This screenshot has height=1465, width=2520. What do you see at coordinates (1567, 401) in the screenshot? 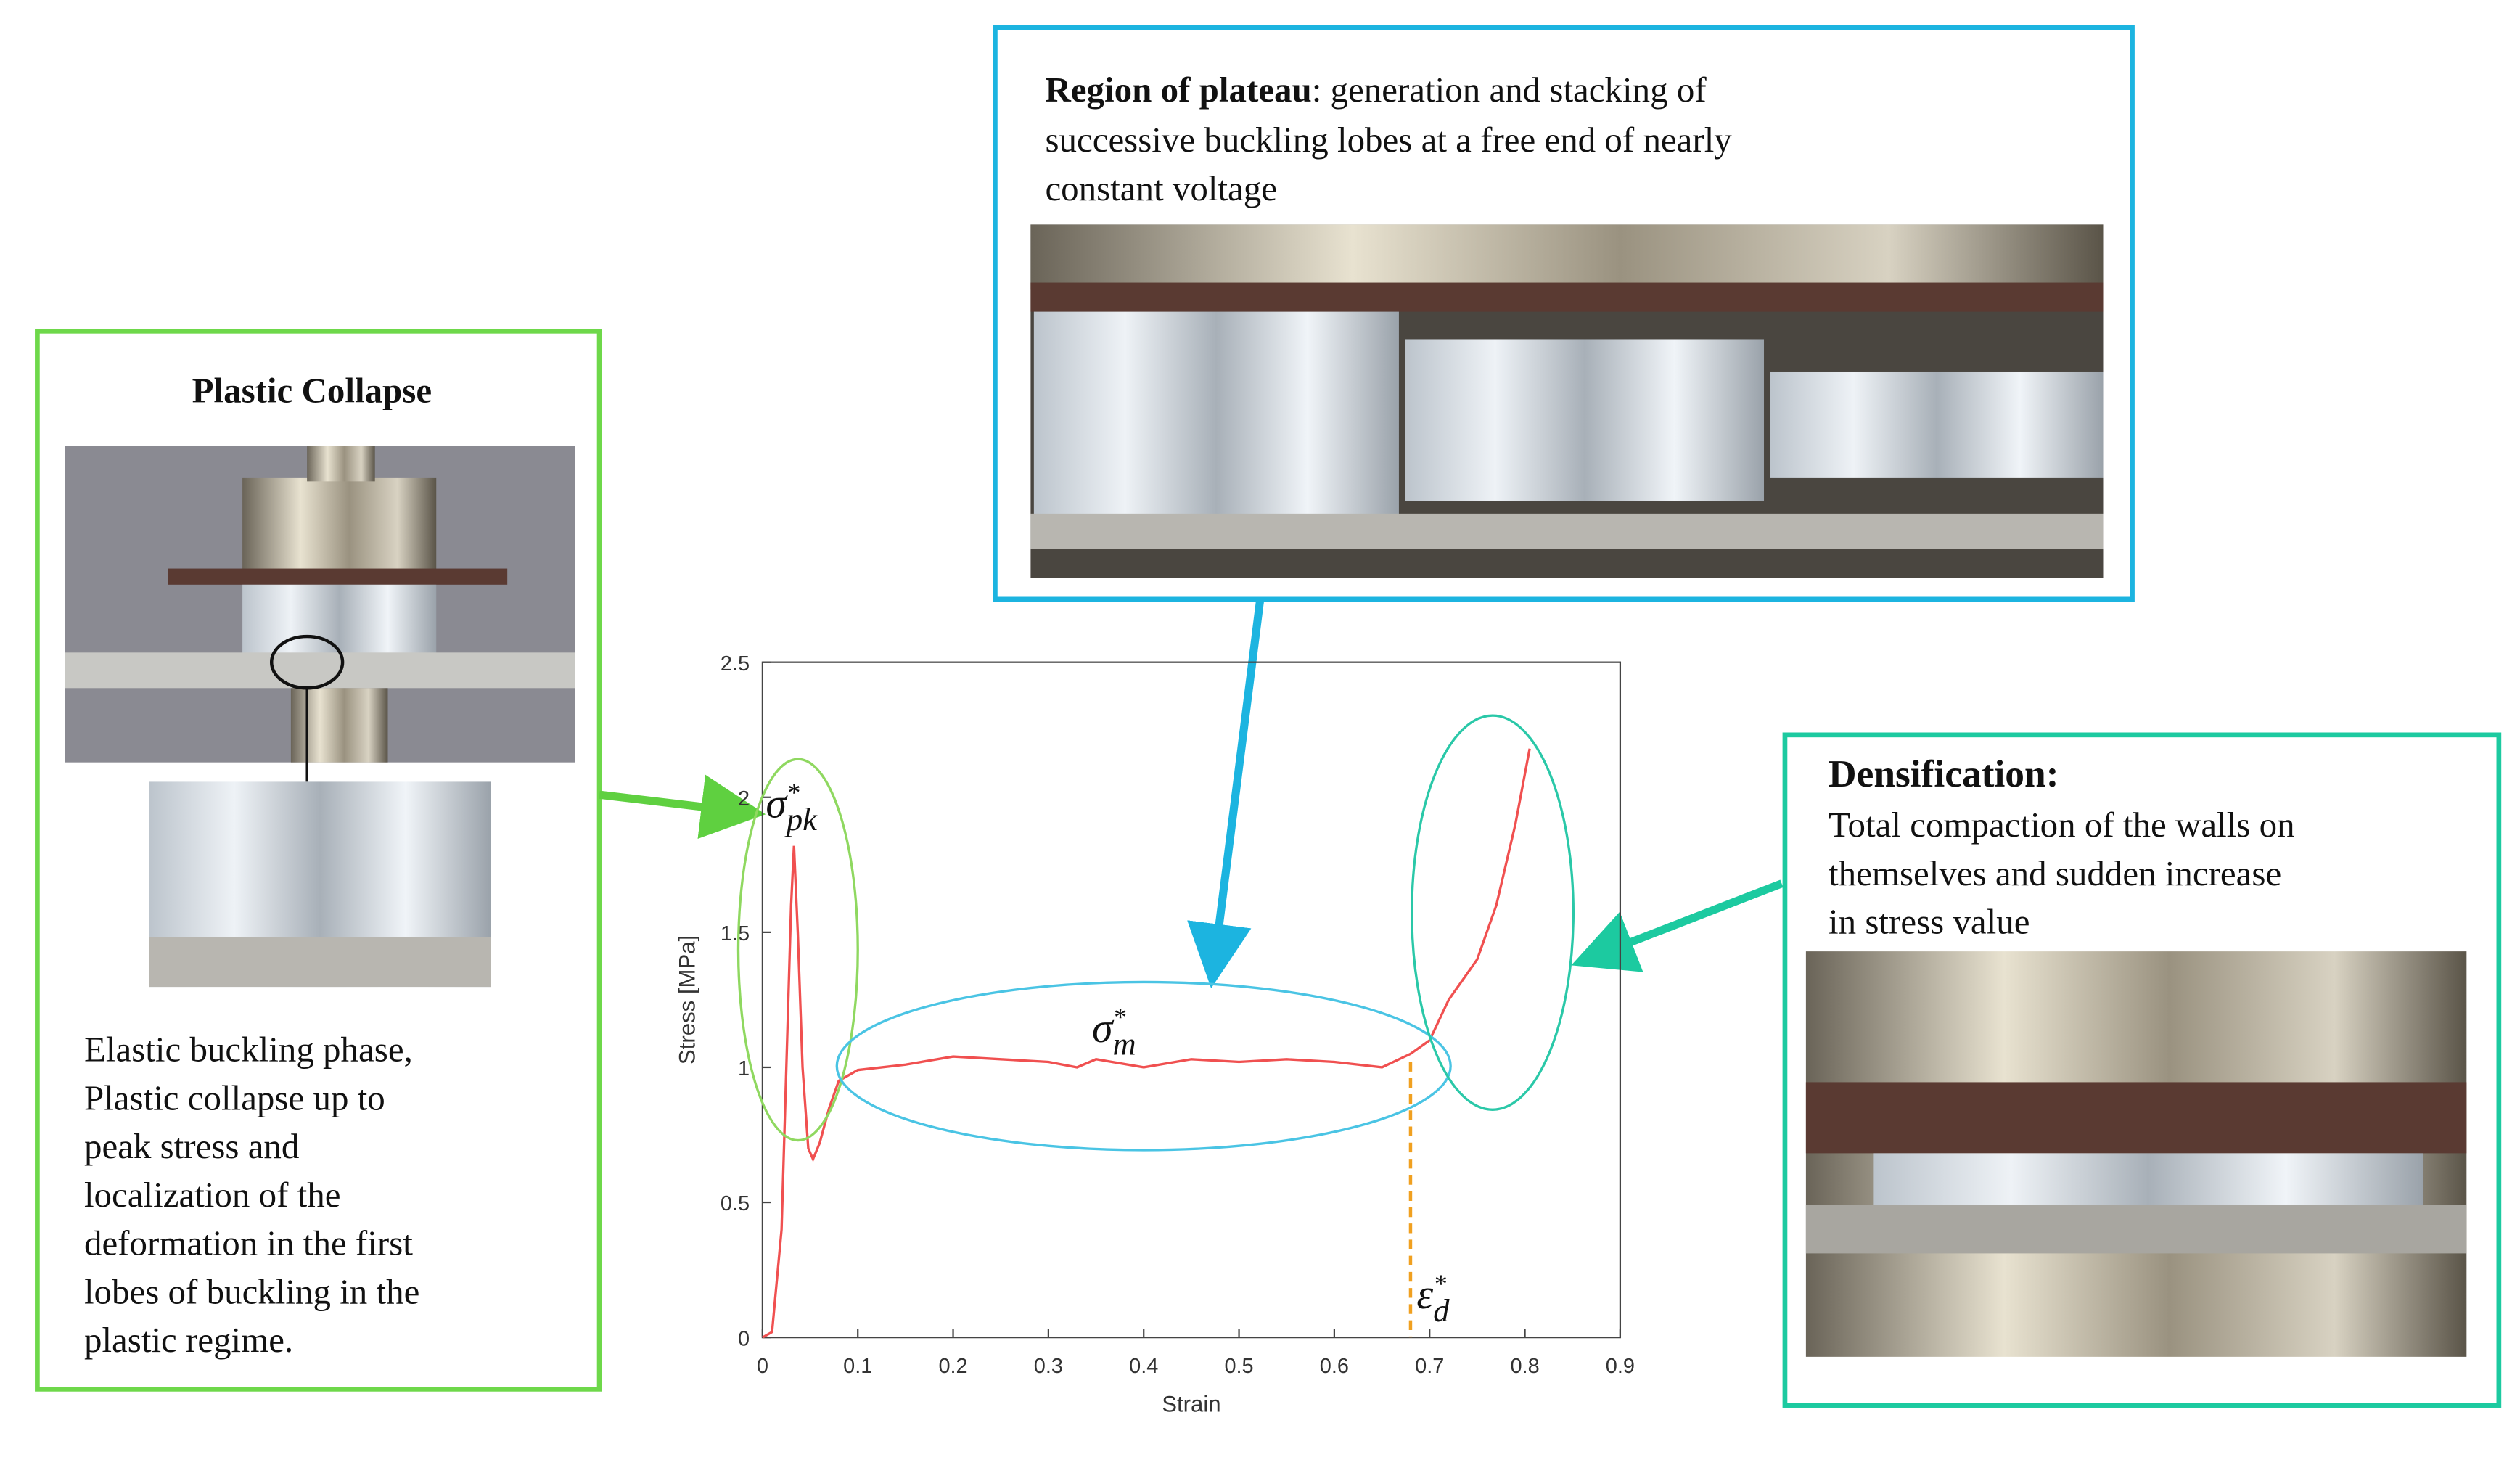
I see `plateau-photo` at bounding box center [1567, 401].